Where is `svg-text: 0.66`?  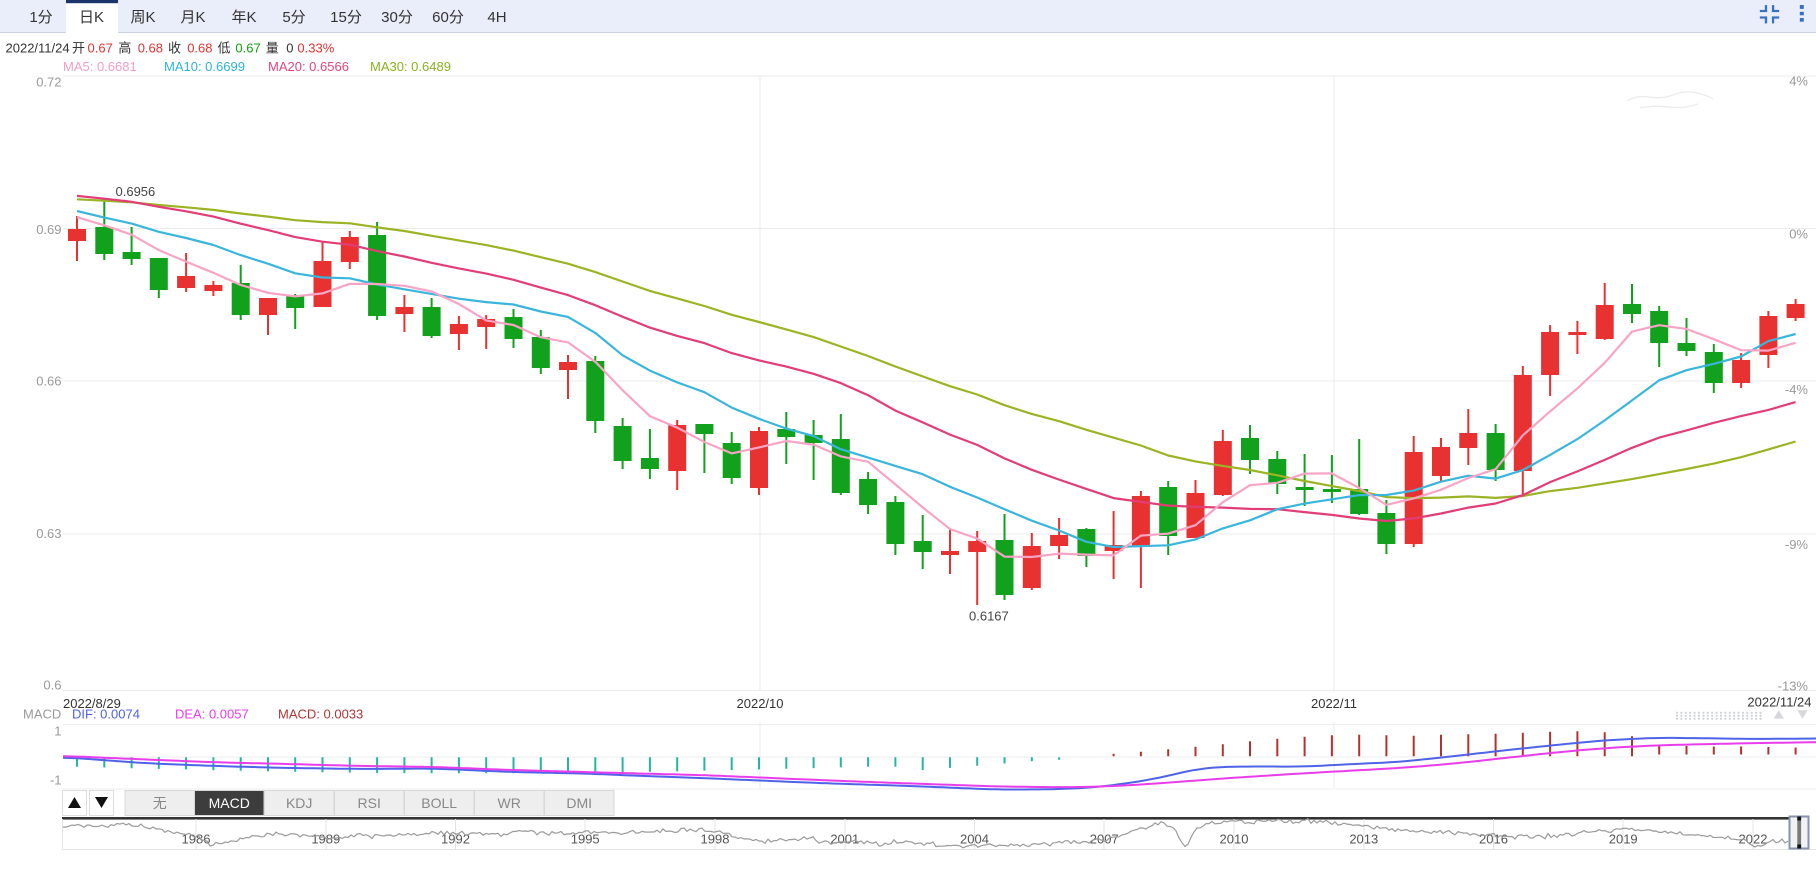 svg-text: 0.66 is located at coordinates (48, 381).